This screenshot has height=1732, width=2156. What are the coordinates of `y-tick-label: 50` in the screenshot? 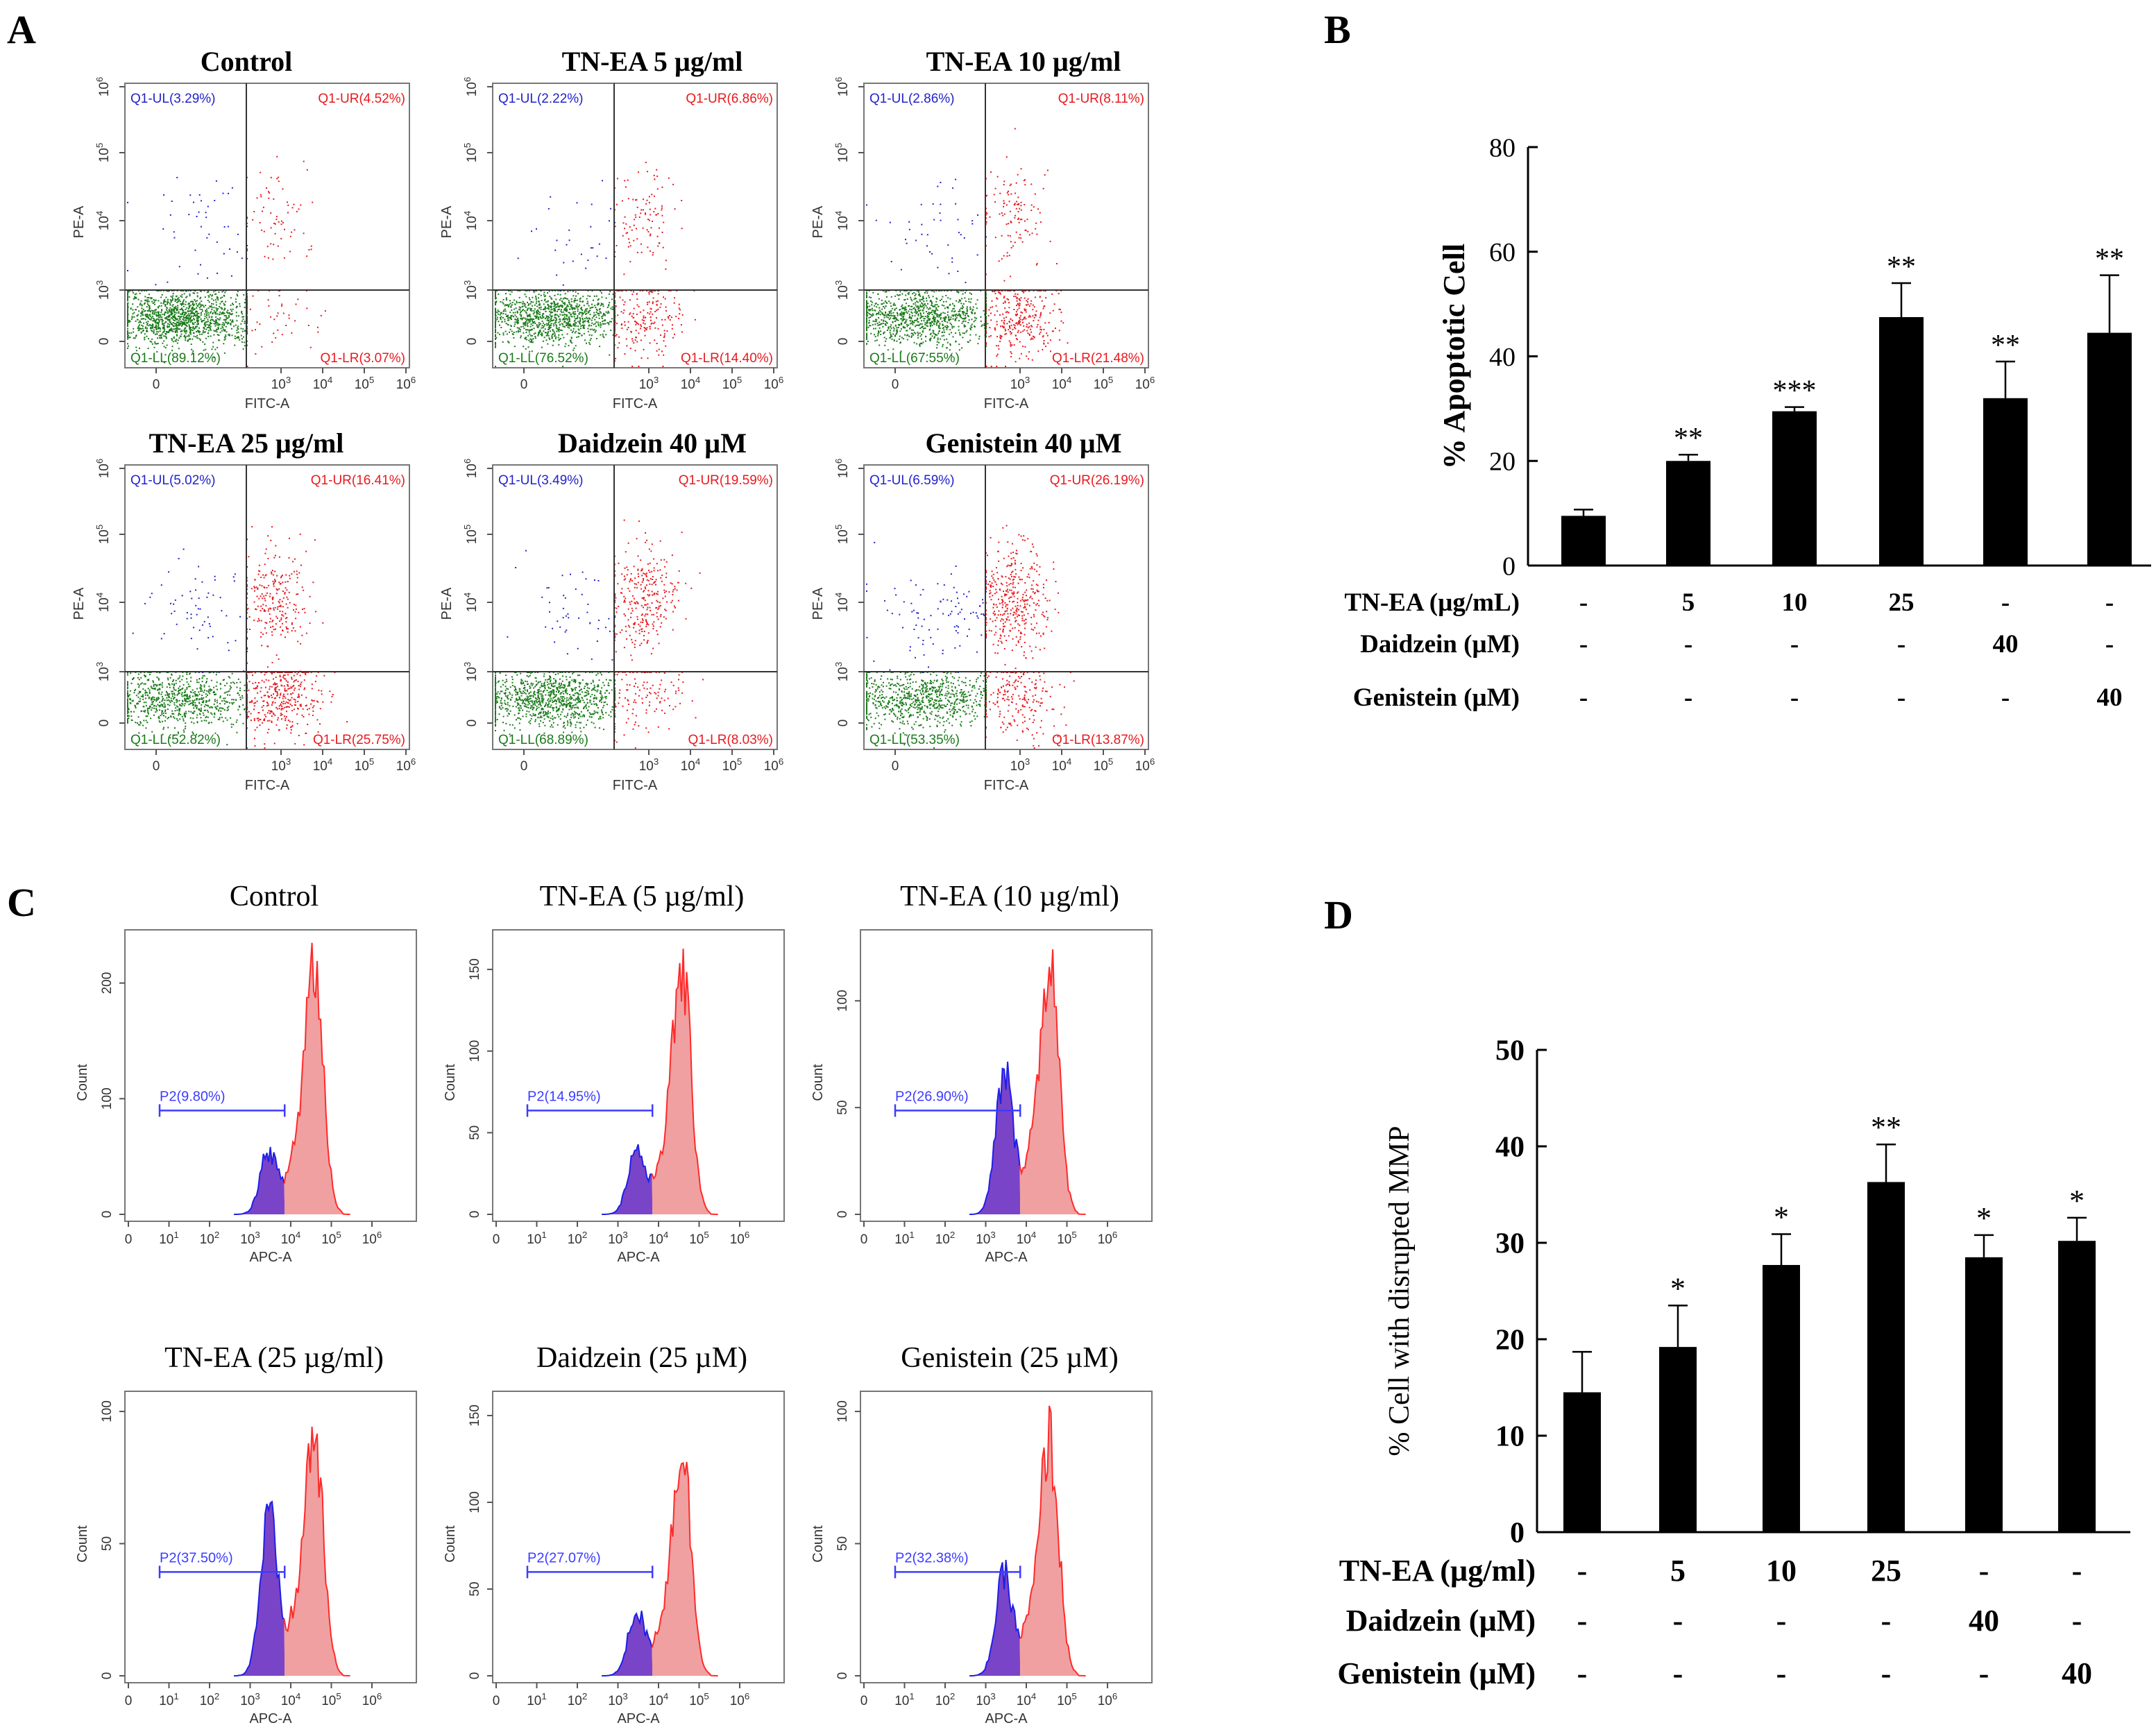 It's located at (842, 1543).